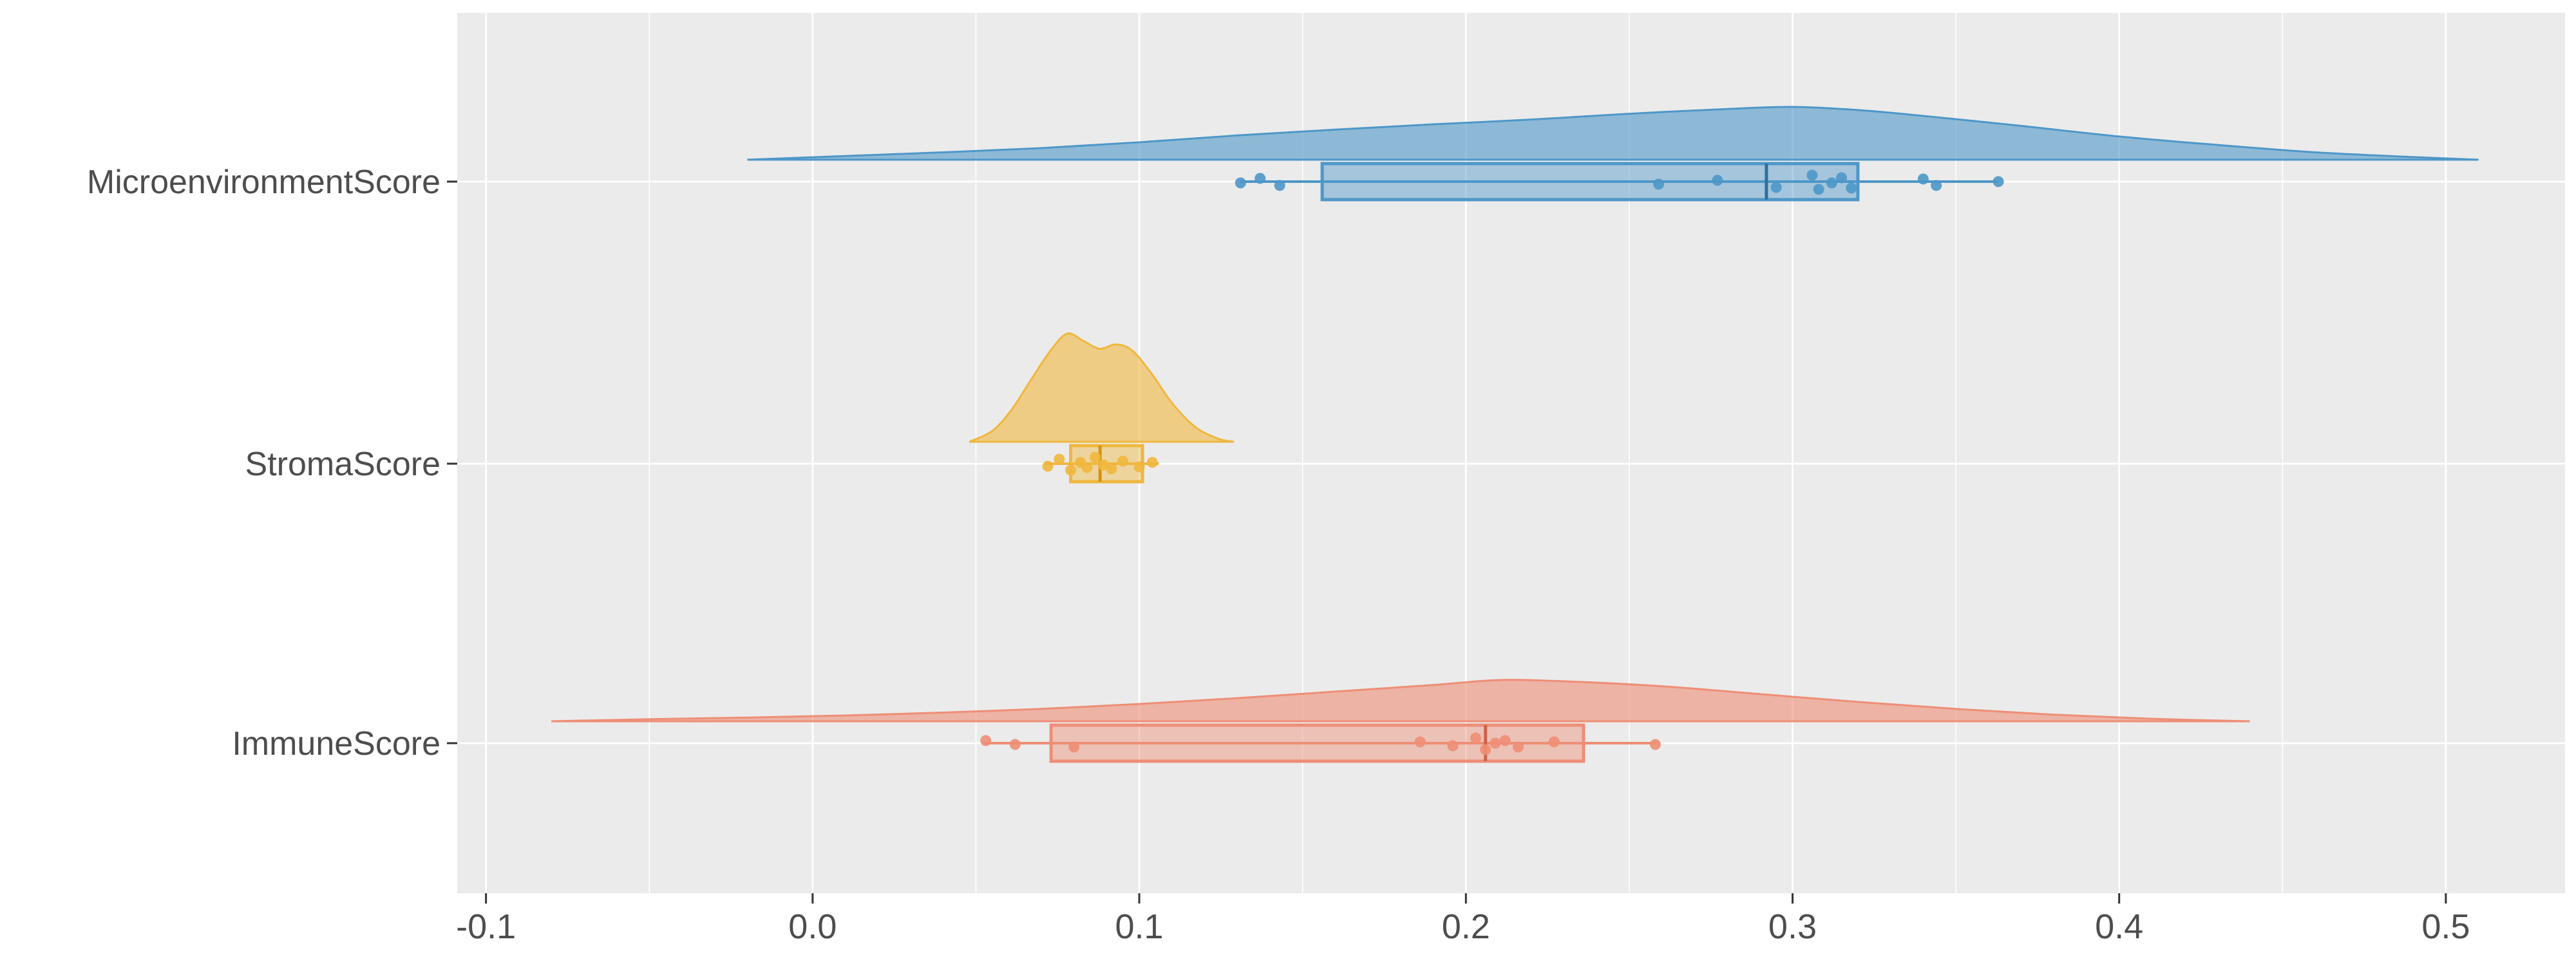 This screenshot has height=966, width=2576. Describe the element at coordinates (813, 926) in the screenshot. I see `x-tick-label: 0.0` at that location.